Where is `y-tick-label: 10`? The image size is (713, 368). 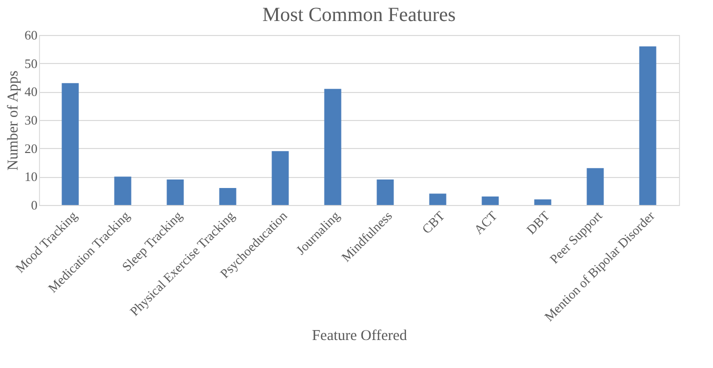 y-tick-label: 10 is located at coordinates (31, 176).